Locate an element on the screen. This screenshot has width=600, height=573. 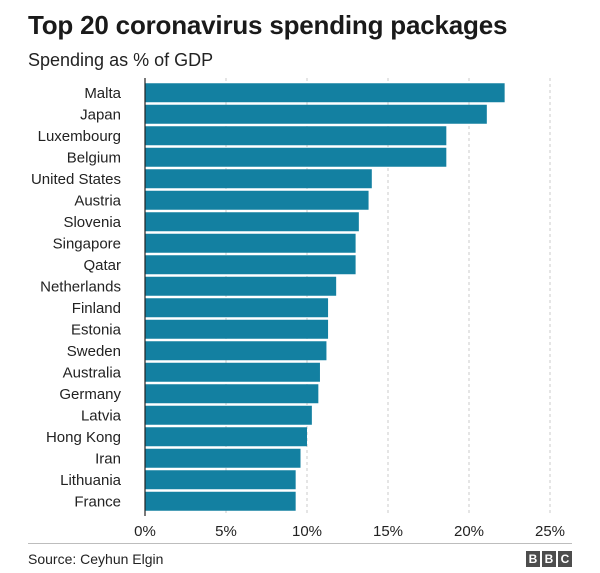
category-label: Estonia is located at coordinates (96, 329).